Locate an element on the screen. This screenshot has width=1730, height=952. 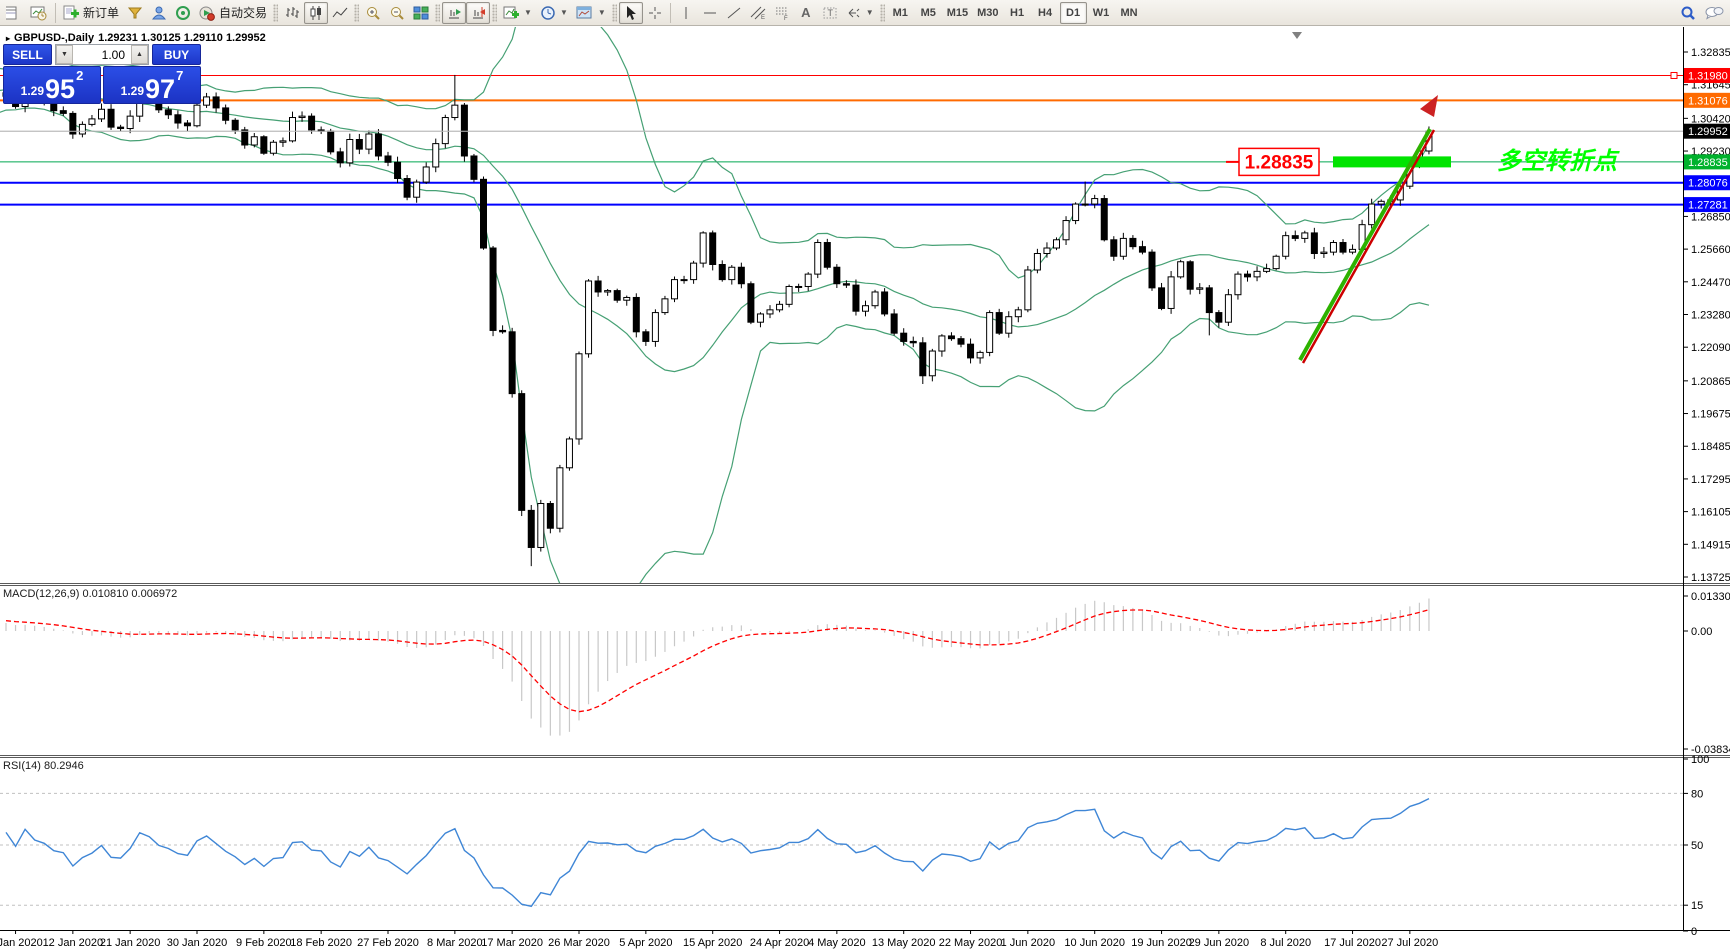
tf-button-H4: H4 is located at coordinates (1045, 12).